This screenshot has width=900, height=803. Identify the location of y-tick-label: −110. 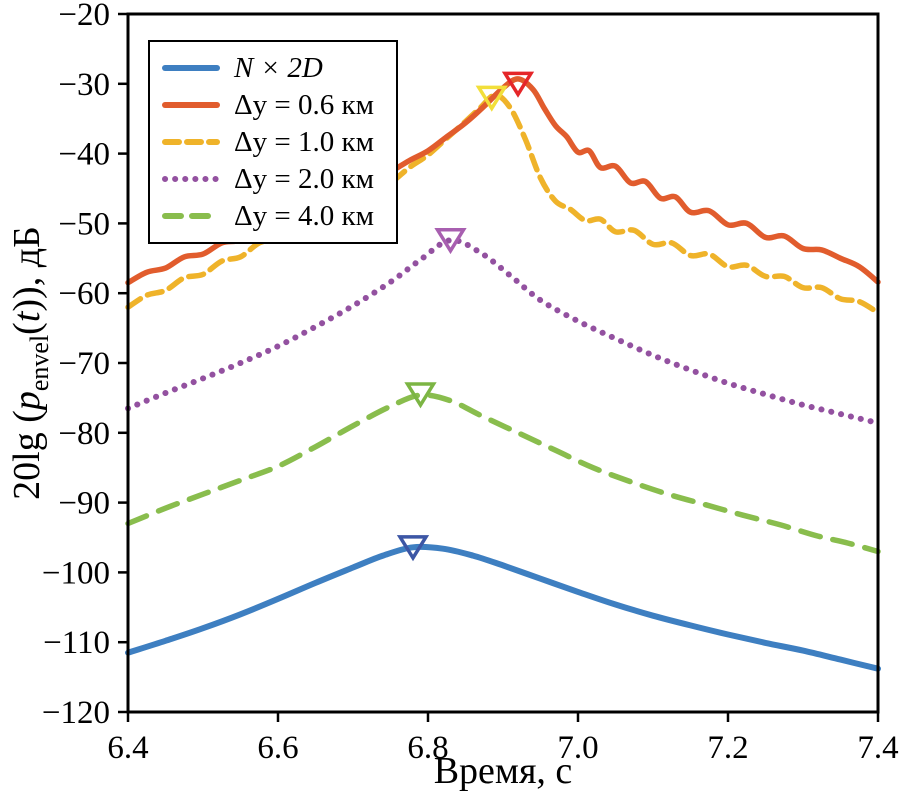
(76, 643).